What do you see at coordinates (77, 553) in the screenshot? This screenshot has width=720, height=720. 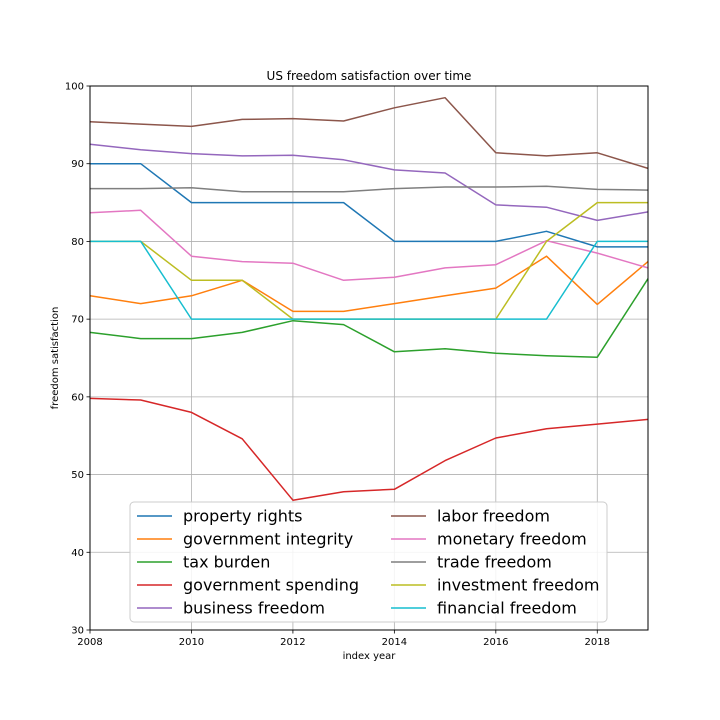 I see `y-tick-label: 40` at bounding box center [77, 553].